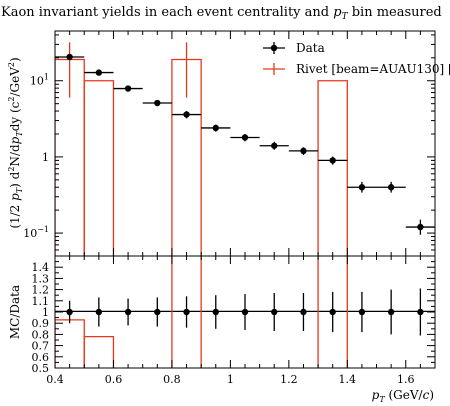 This screenshot has width=450, height=406. I want to click on ratio-y-tick-label: 1.3, so click(41, 278).